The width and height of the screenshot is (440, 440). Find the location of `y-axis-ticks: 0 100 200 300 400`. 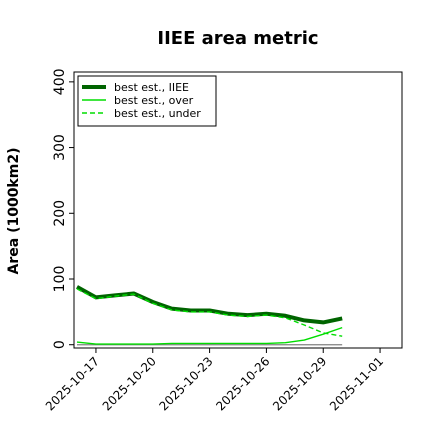

y-axis-ticks: 0 100 200 300 400 is located at coordinates (63, 208).